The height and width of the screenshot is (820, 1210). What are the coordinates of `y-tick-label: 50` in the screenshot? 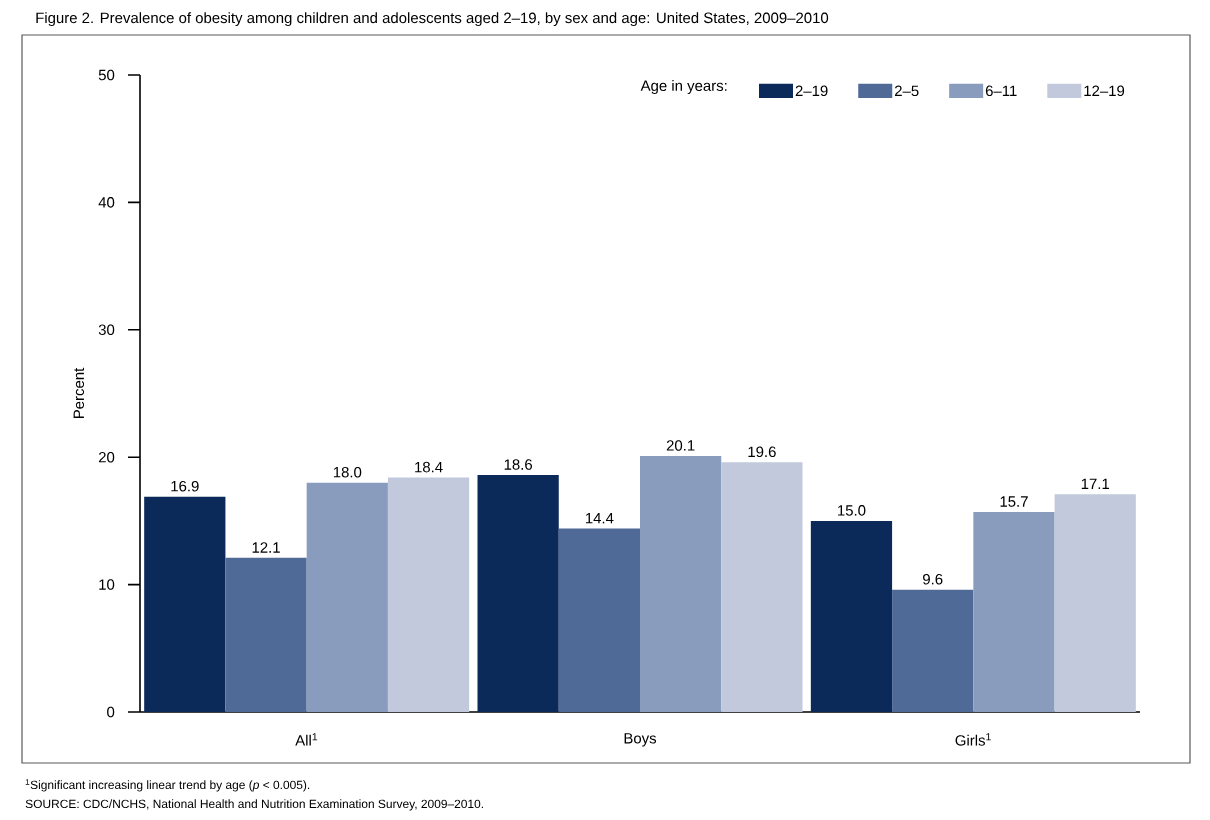 It's located at (106, 75).